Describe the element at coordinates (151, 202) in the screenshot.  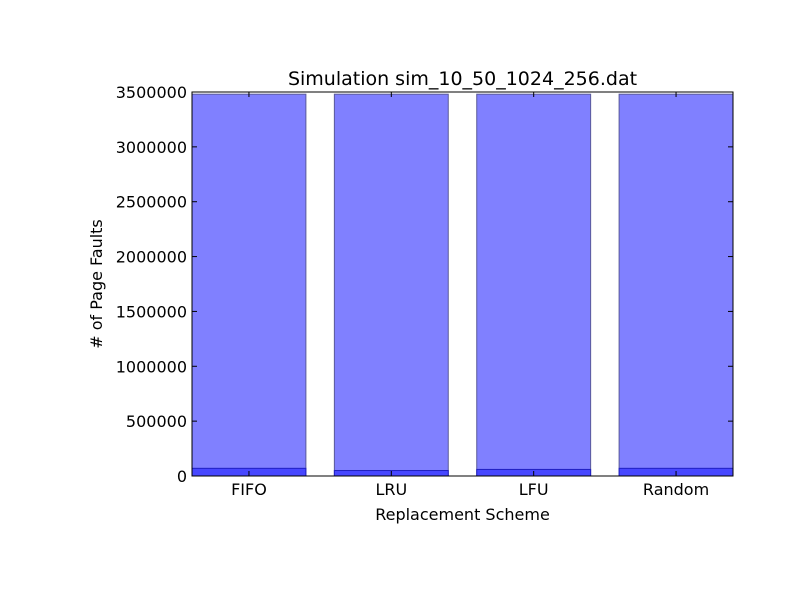
I see `y-tick-label: 2500000` at that location.